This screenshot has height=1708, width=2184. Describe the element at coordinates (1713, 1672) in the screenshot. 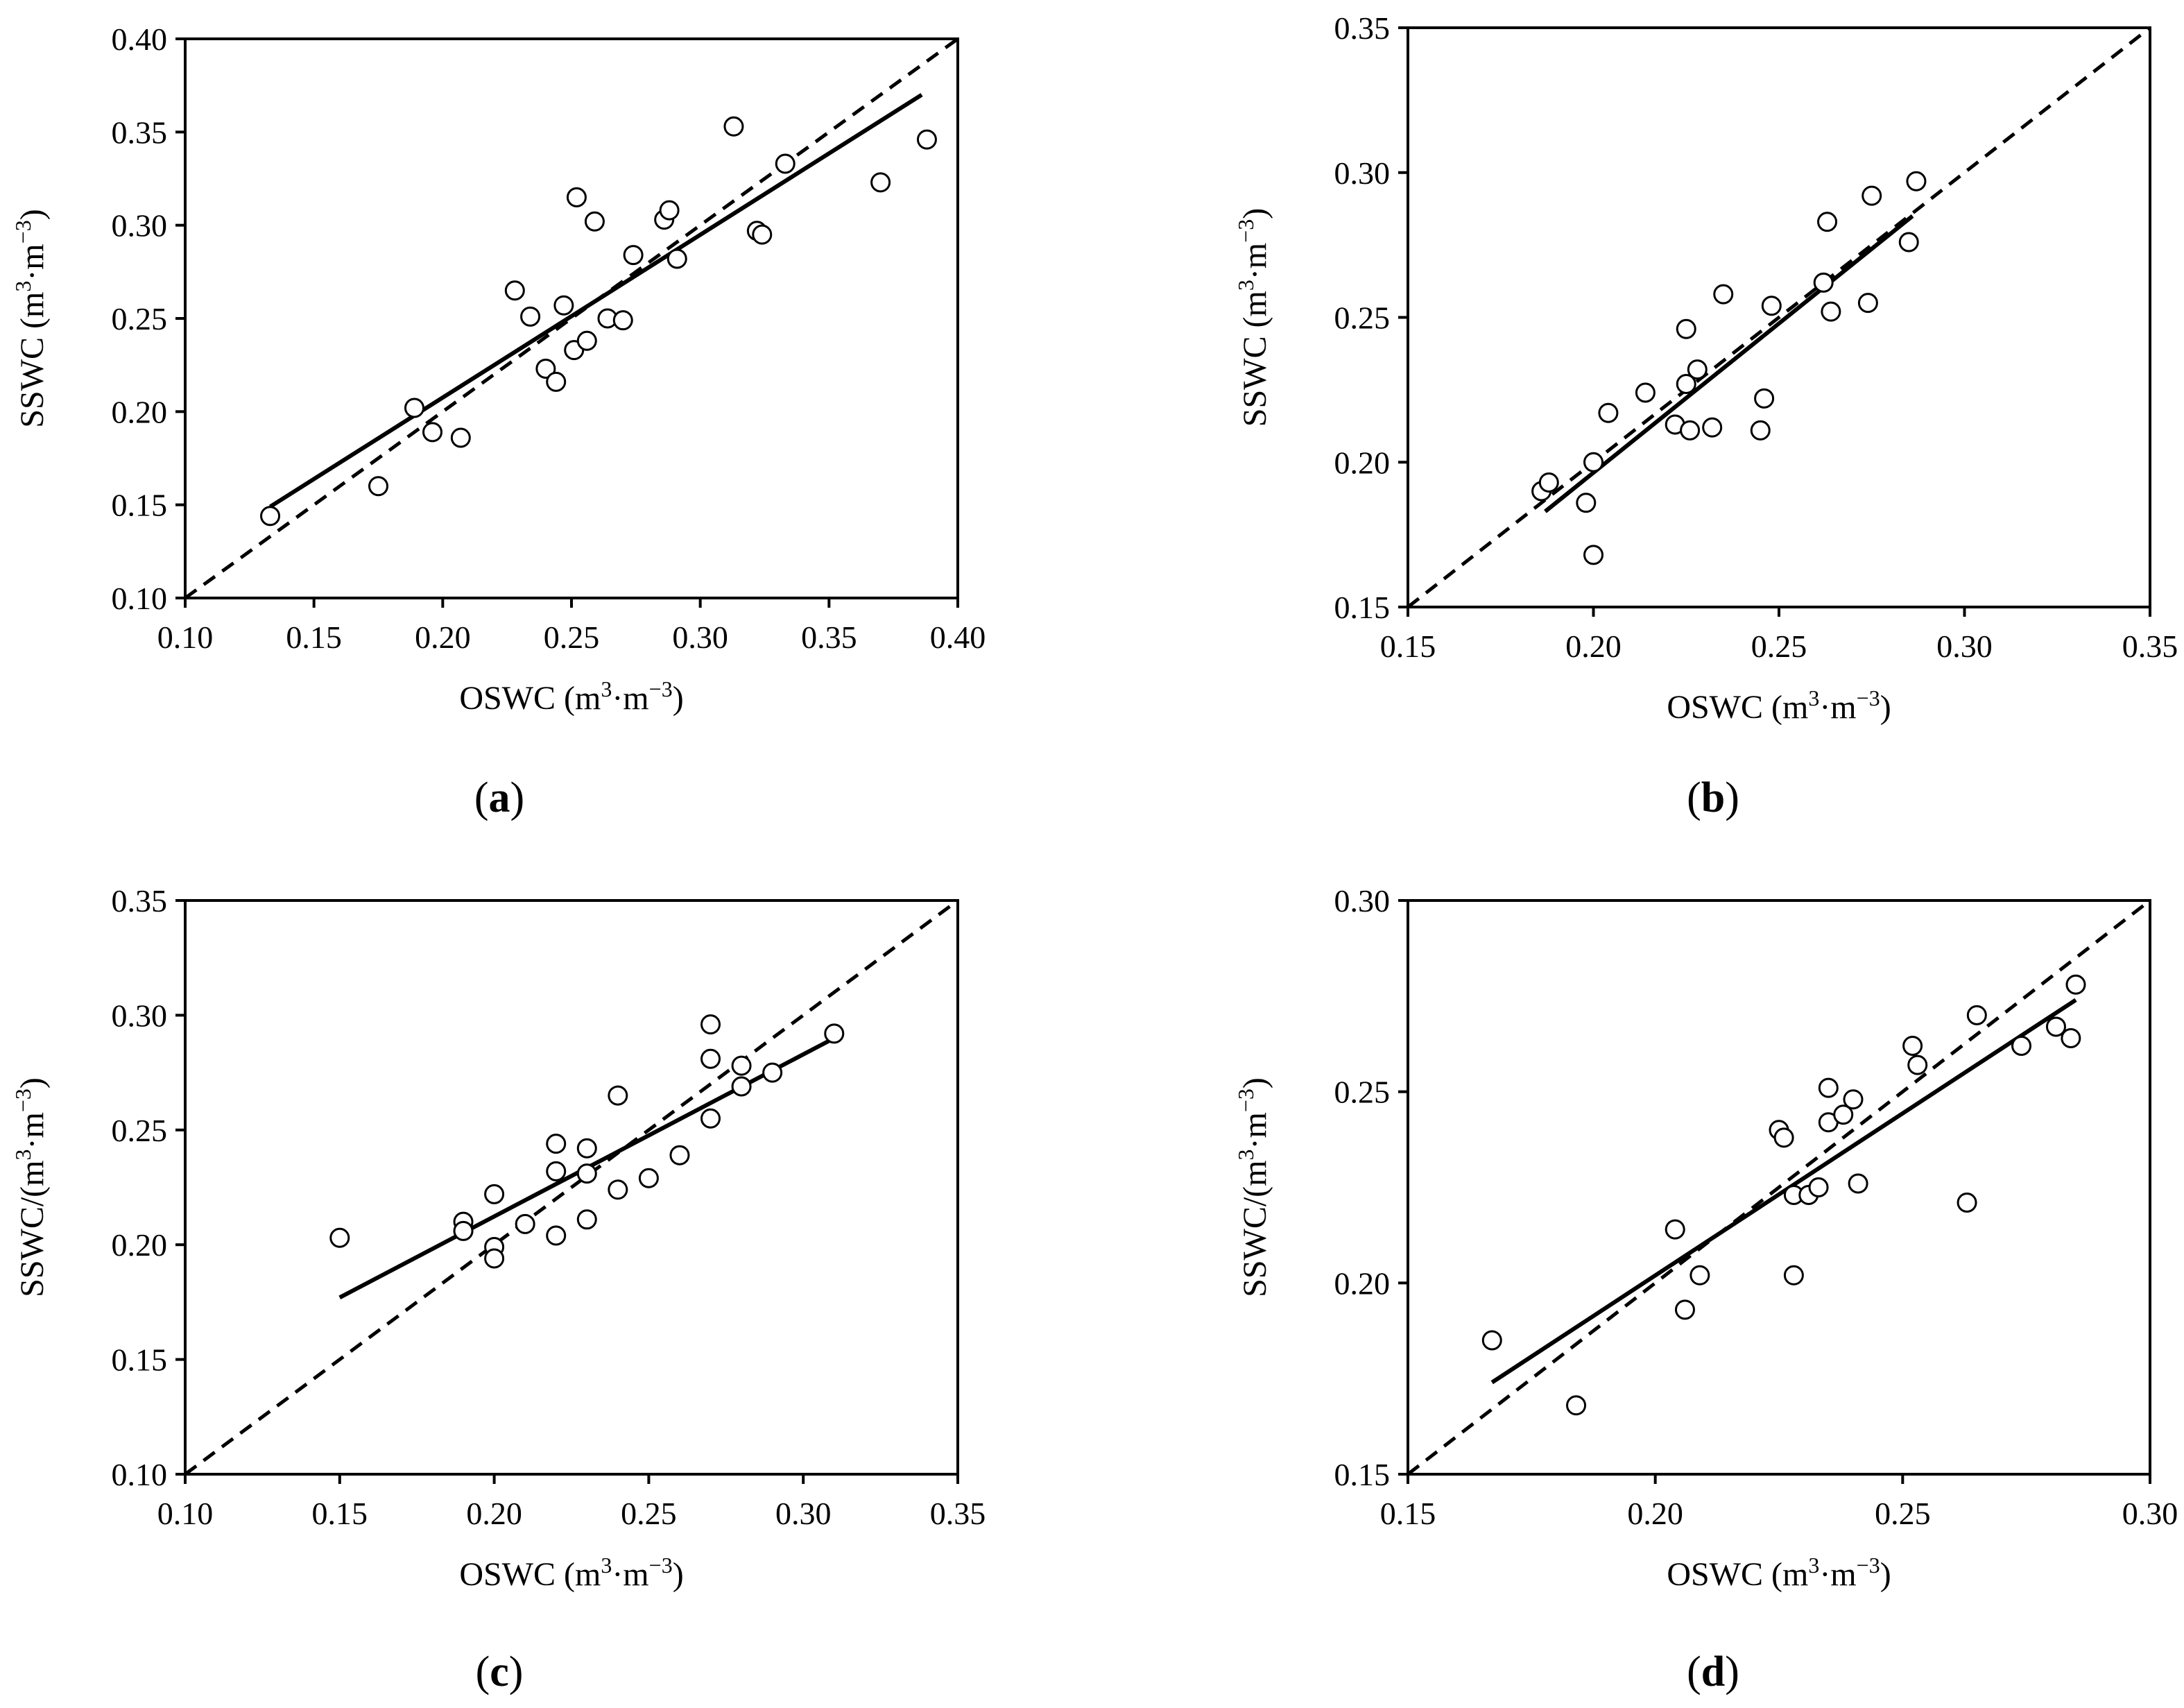

I see `panel-label-d: (d)` at that location.